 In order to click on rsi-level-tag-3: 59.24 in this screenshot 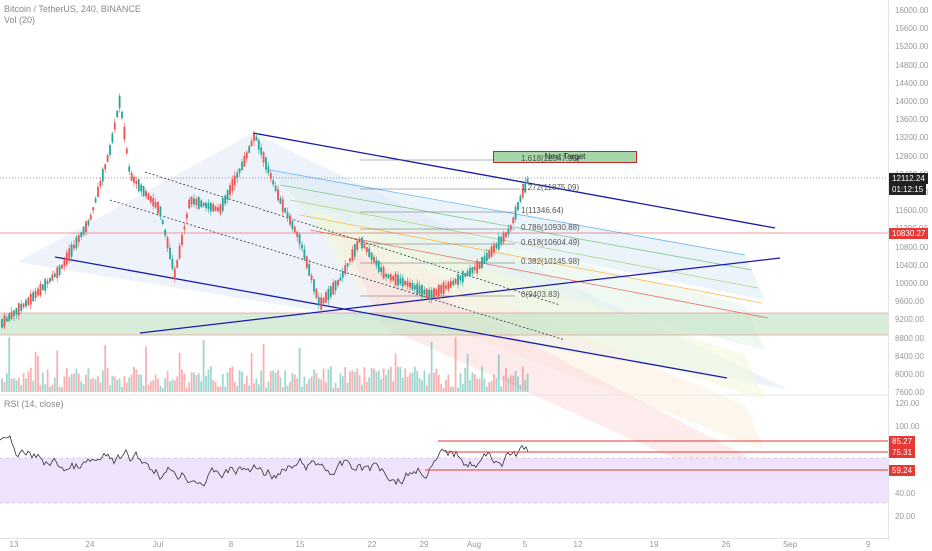, I will do `click(902, 470)`.